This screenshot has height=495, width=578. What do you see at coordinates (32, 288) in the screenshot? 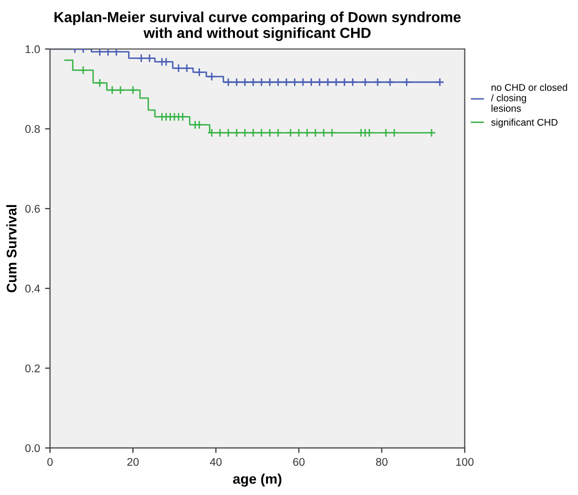
I see `y-tick-label: 0.4` at bounding box center [32, 288].